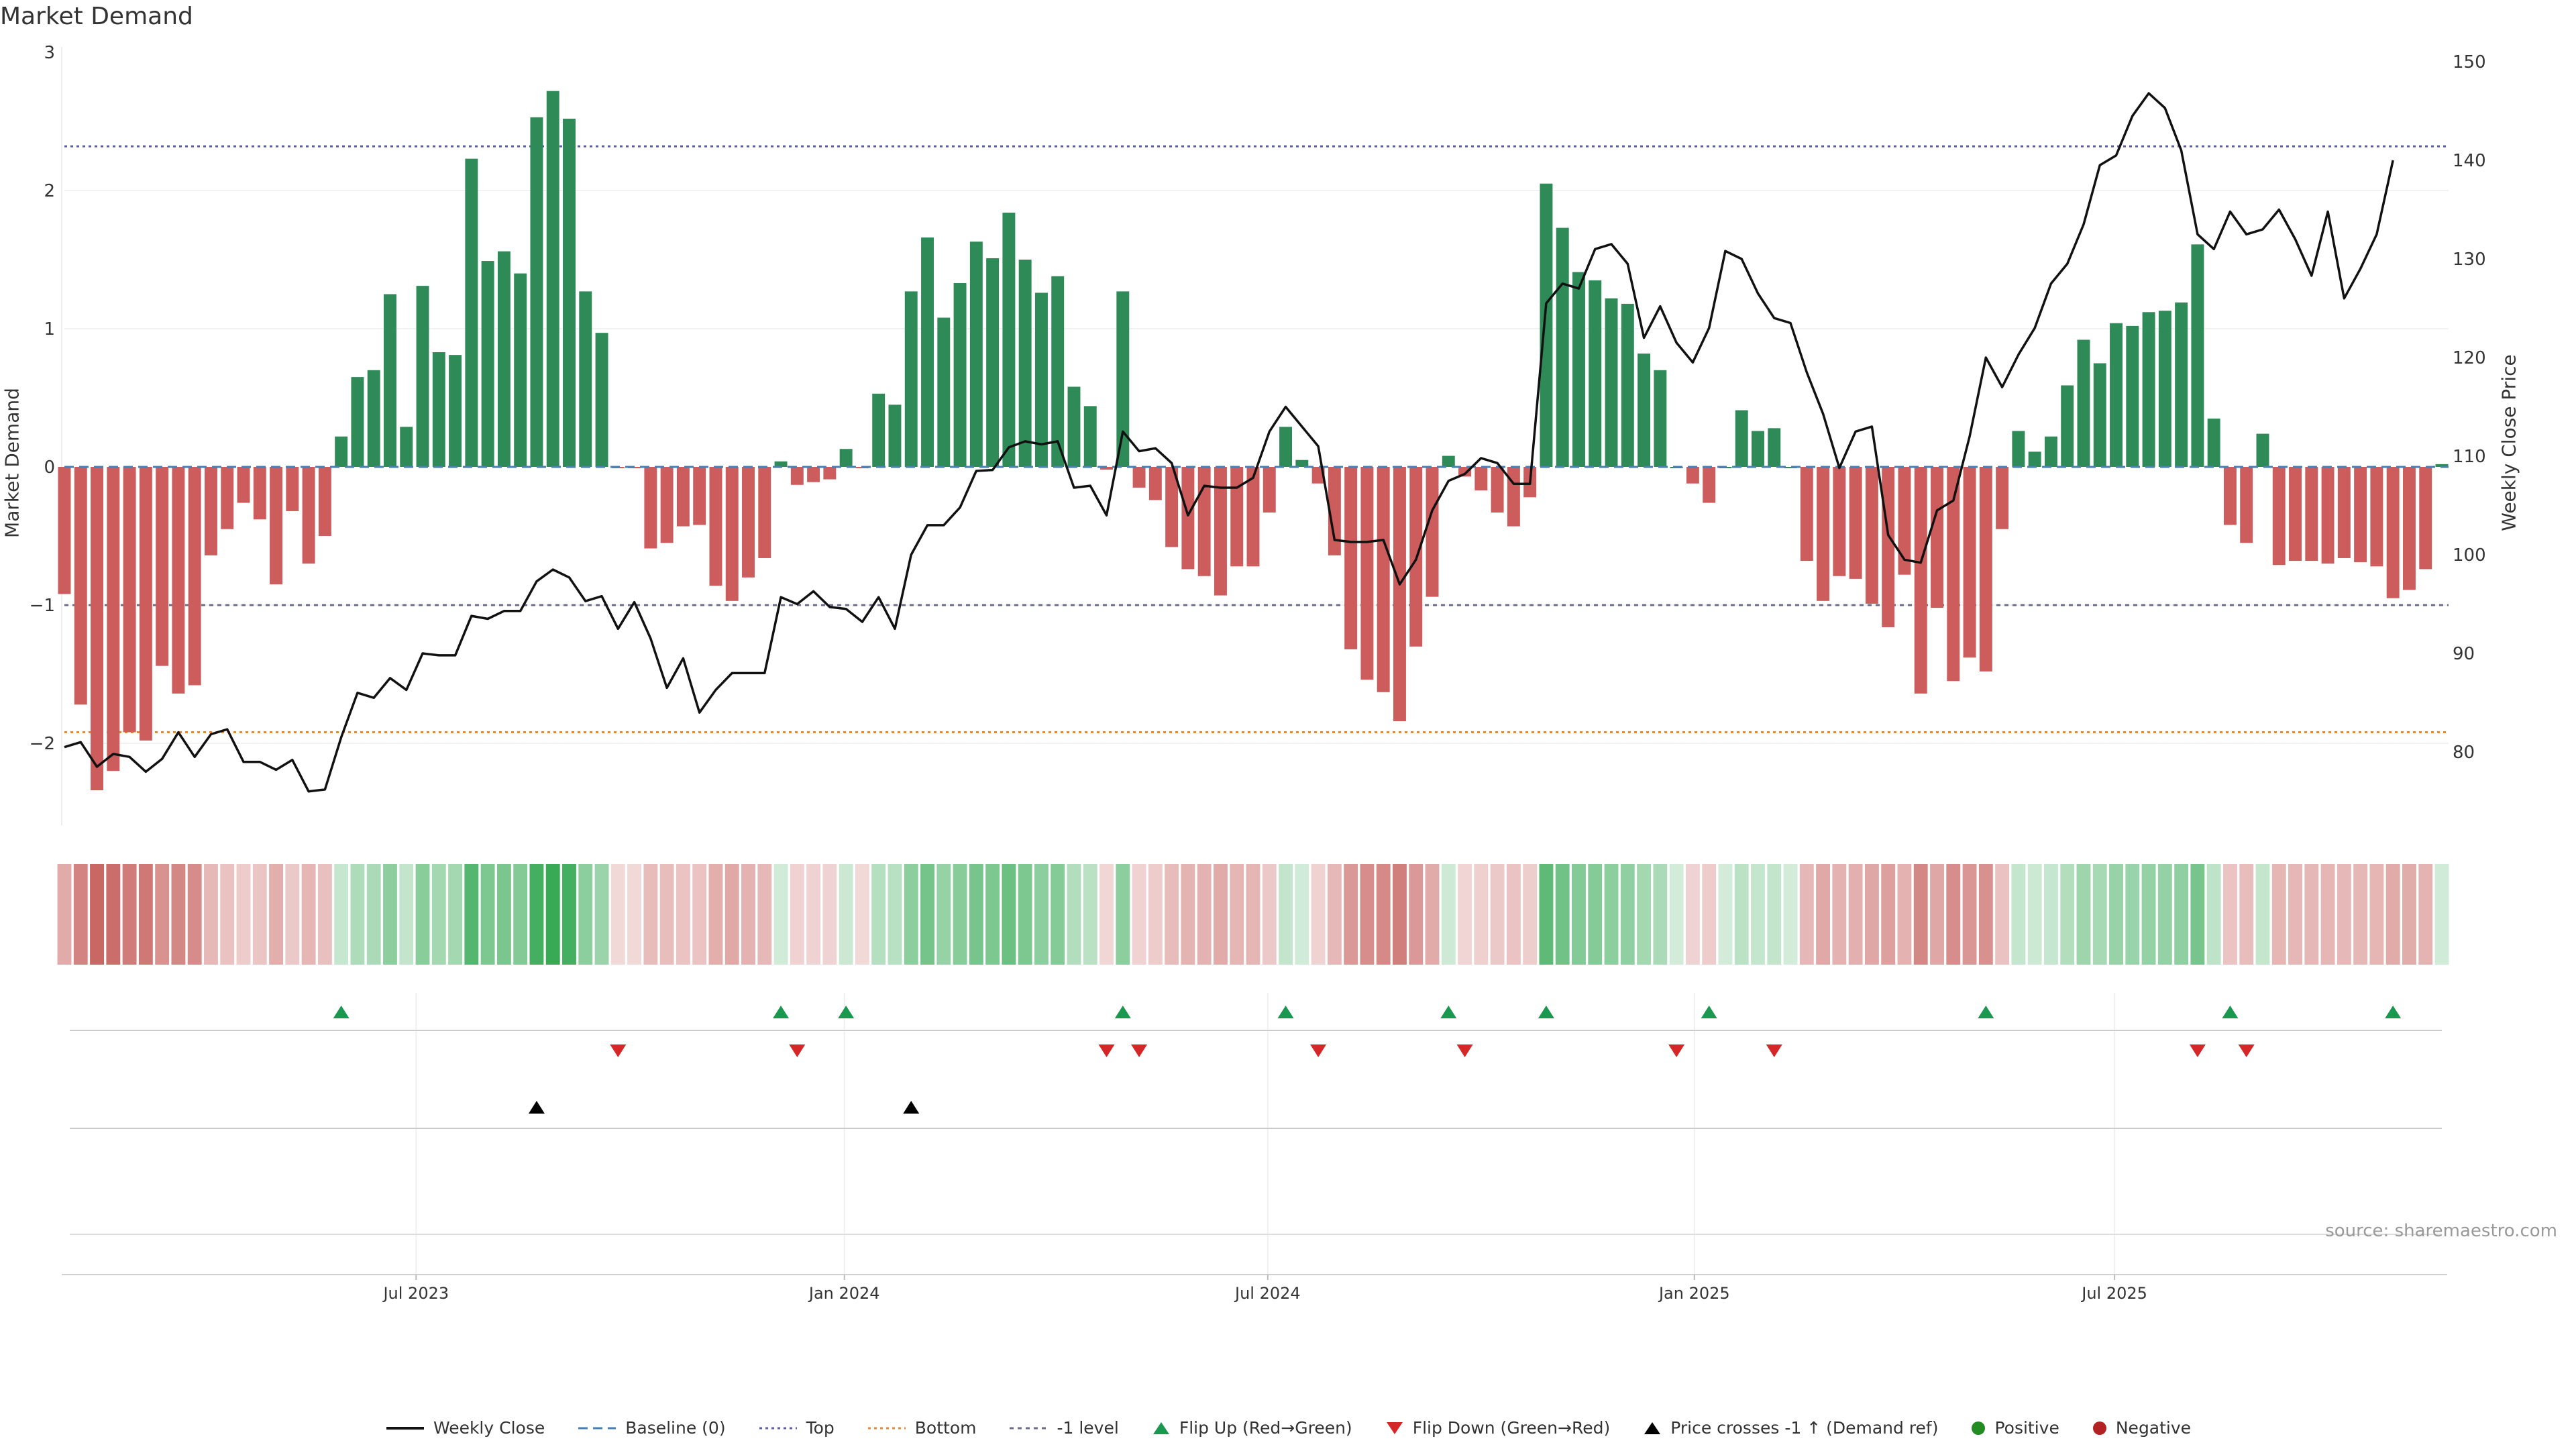 The image size is (2576, 1449). I want to click on legend-flip-up: Flip Up (Red→Green), so click(1251, 1428).